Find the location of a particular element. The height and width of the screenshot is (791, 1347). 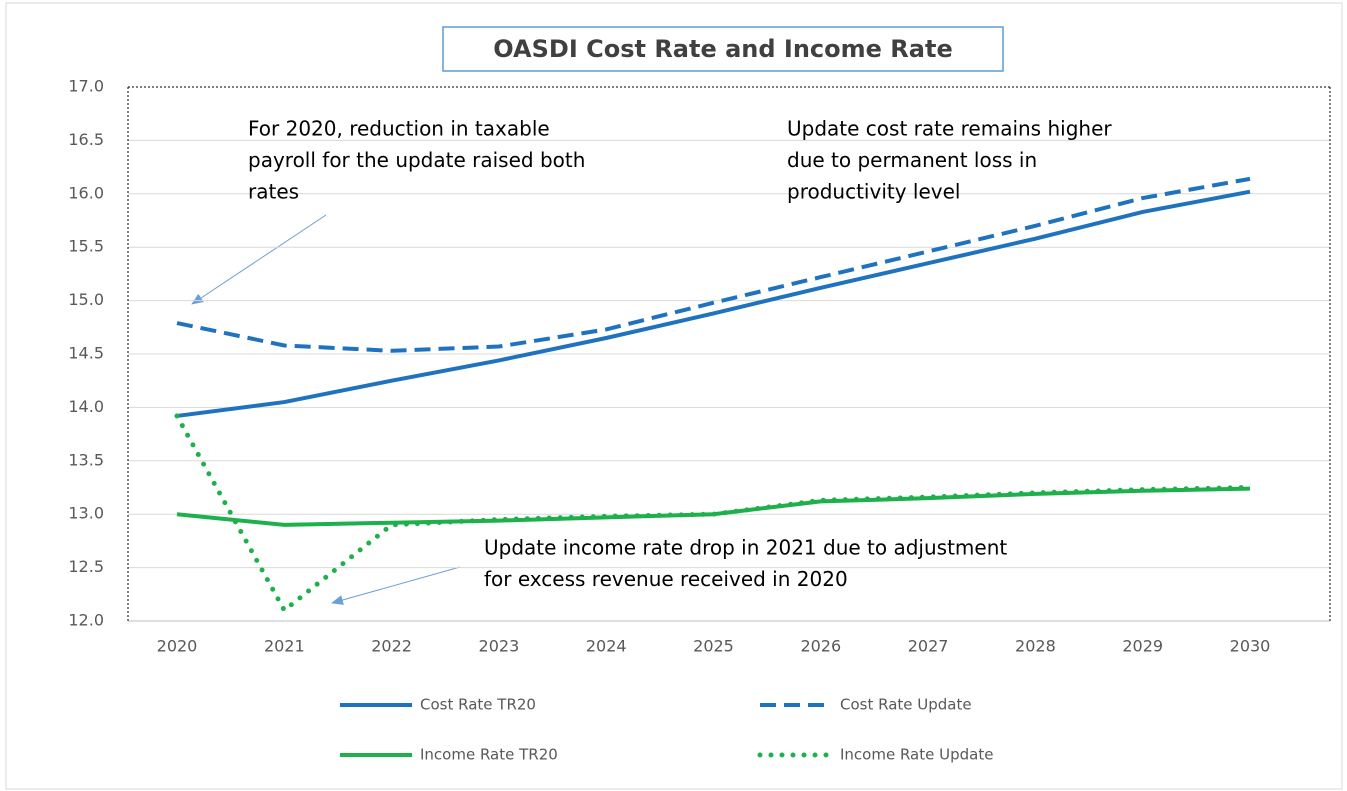

y-tick-label: 15.0 is located at coordinates (86, 299).